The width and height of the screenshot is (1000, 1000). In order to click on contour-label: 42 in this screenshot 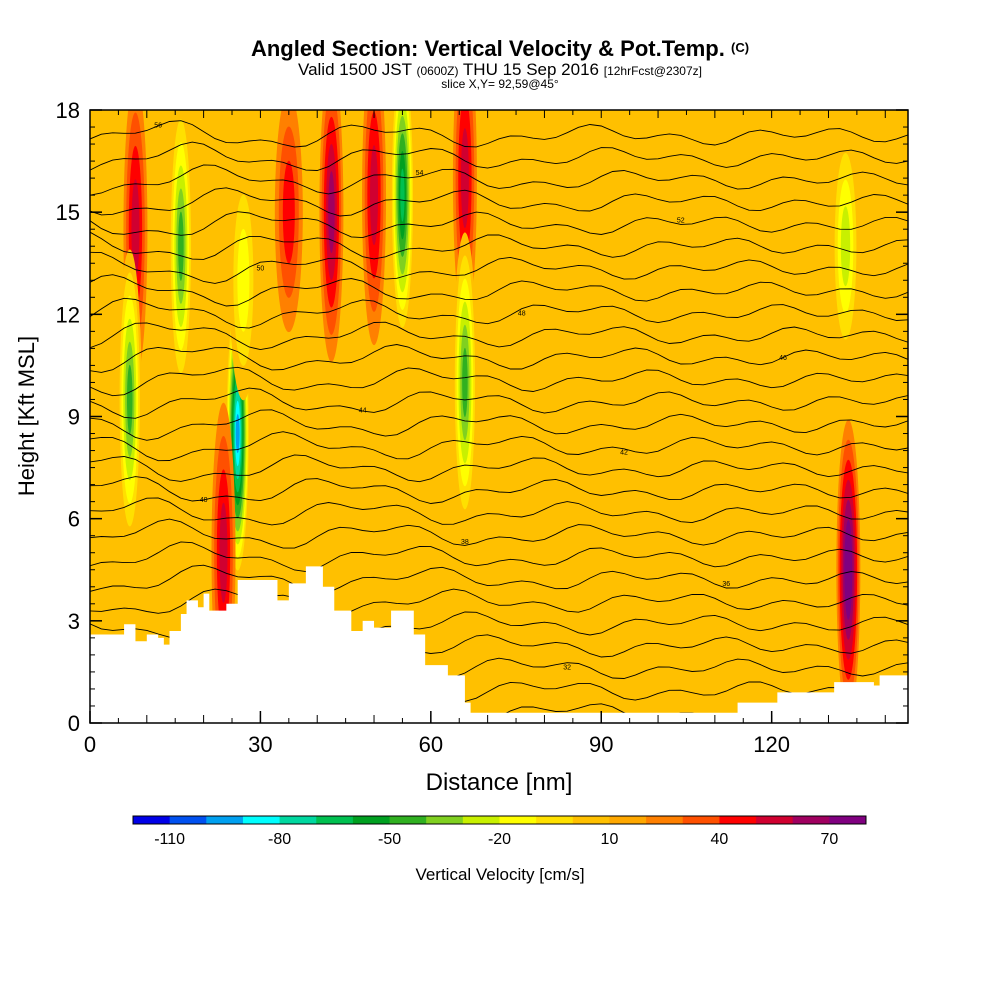, I will do `click(624, 452)`.